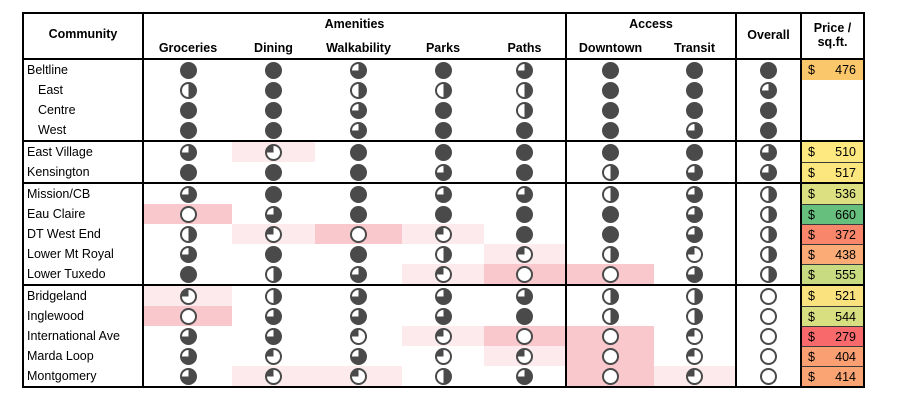  What do you see at coordinates (832, 316) in the screenshot?
I see `price-cell: $544` at bounding box center [832, 316].